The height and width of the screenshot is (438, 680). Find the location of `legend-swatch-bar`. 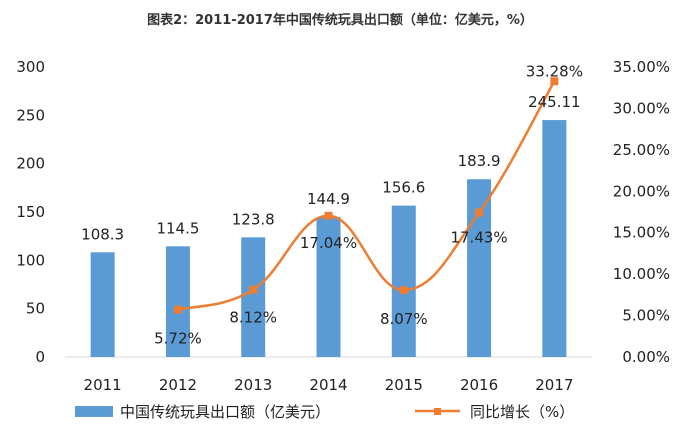

legend-swatch-bar is located at coordinates (94, 411).